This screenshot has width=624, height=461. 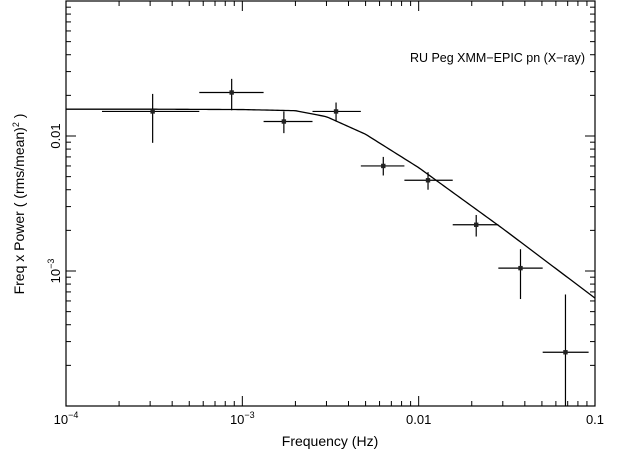 I want to click on x-tick-label-exponent: −3, so click(x=249, y=415).